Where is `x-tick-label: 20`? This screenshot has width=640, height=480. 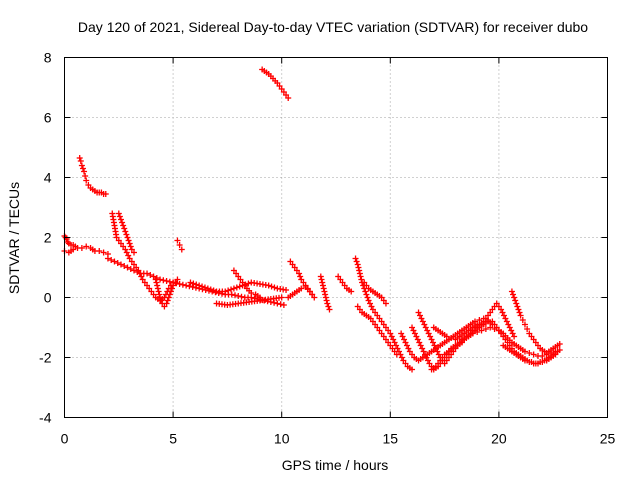 x-tick-label: 20 is located at coordinates (499, 439).